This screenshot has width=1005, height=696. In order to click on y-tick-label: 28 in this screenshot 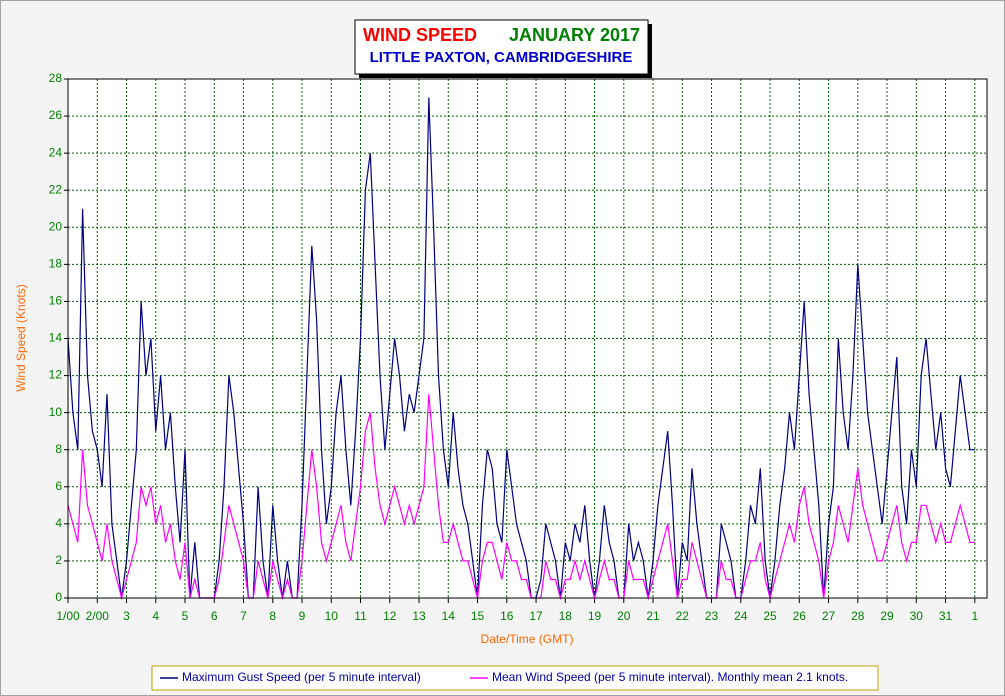, I will do `click(56, 78)`.